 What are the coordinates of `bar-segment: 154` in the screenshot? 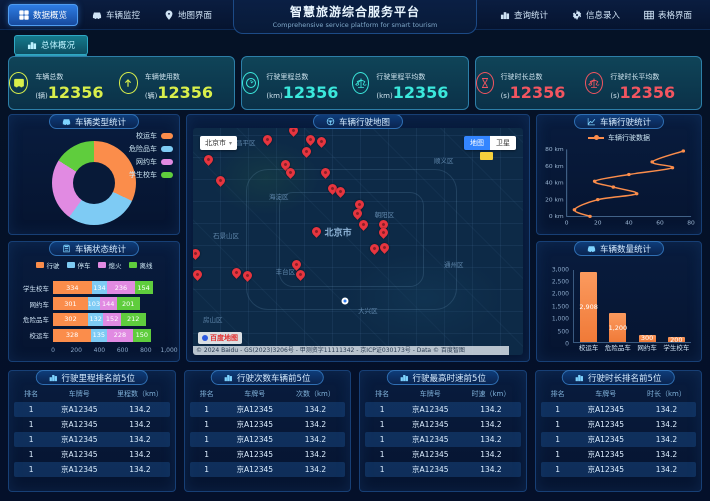 It's located at (143, 288).